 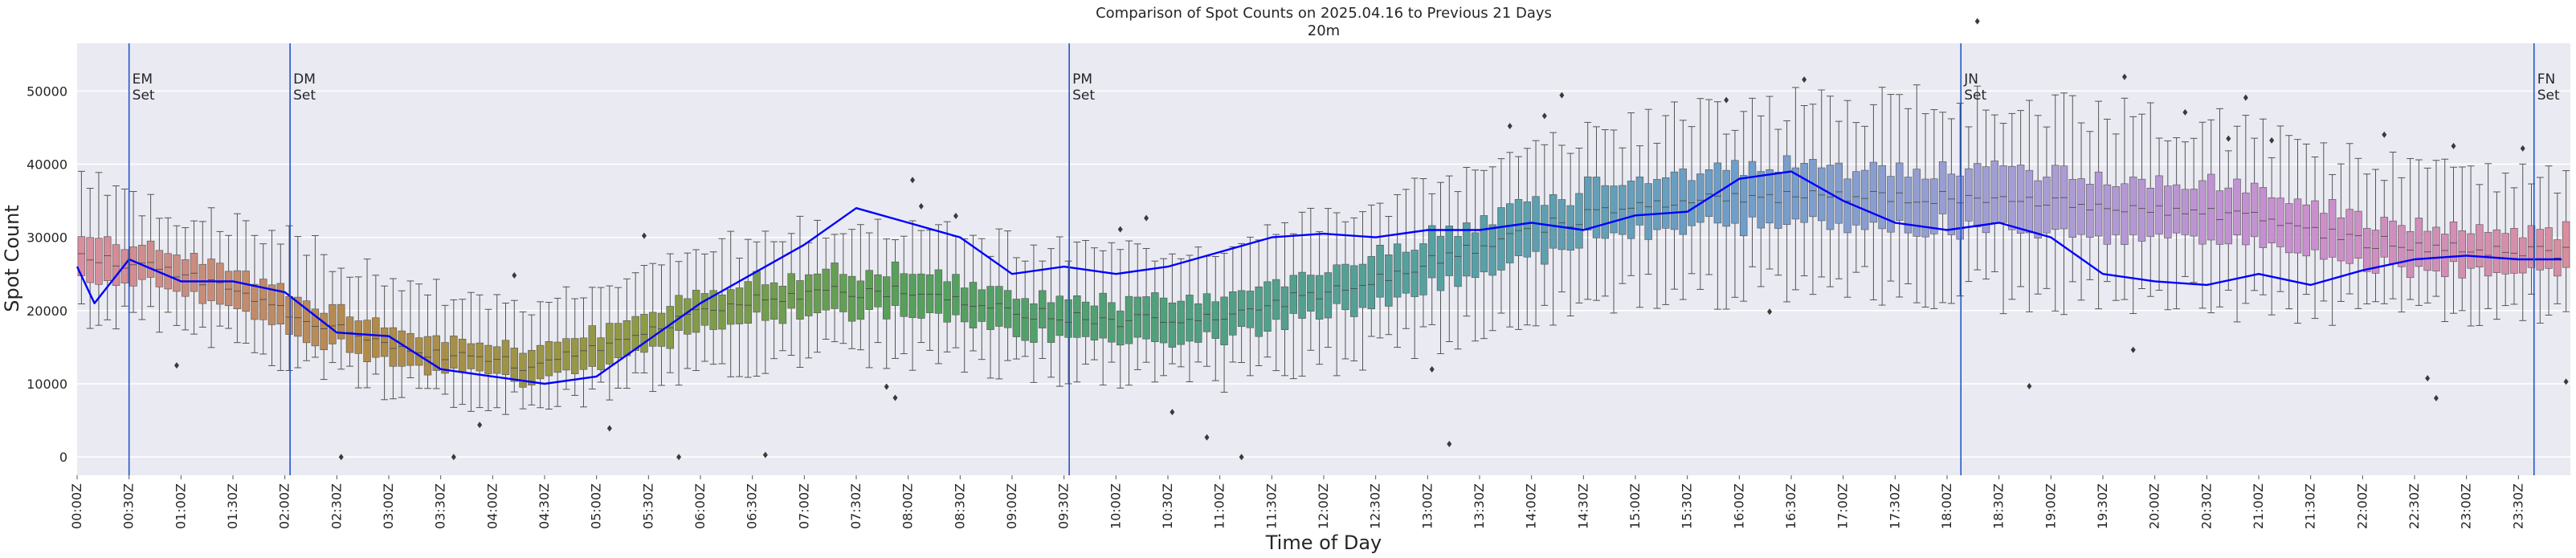 What do you see at coordinates (1219, 506) in the screenshot?
I see `x-tick-label: 11:00Z` at bounding box center [1219, 506].